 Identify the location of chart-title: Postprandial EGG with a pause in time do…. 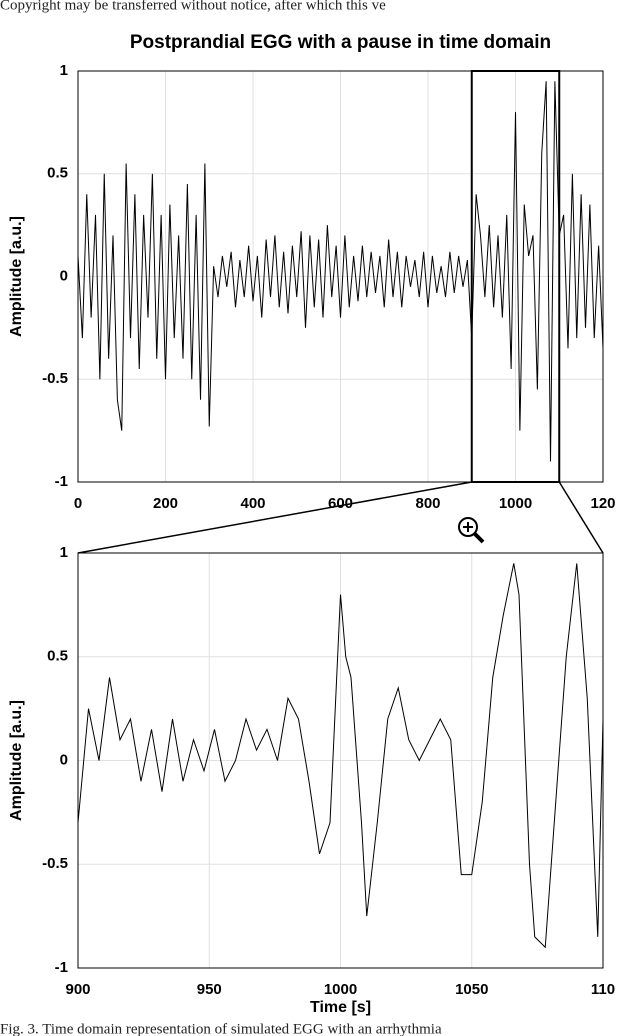
(340, 42).